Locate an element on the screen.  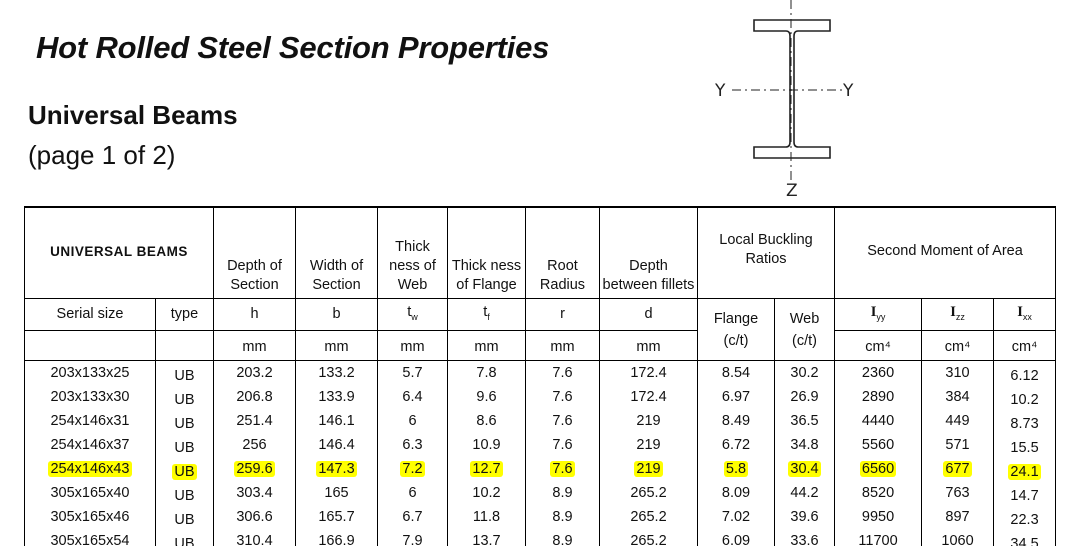
cell-d: 172.4 is located at coordinates (648, 372).